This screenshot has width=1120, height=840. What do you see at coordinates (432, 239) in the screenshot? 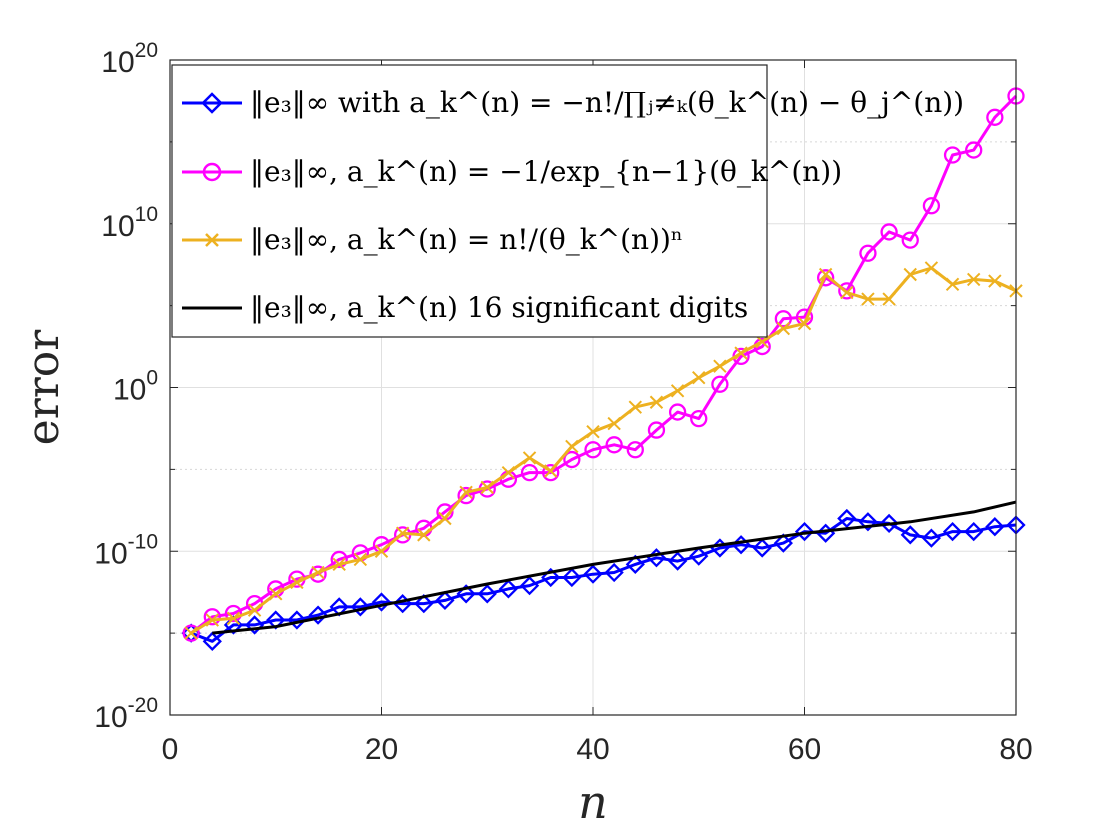
I see `legend-entry-3: ‖e₃‖∞, a_k^(n) = n!/(θ_k^(n))ⁿ` at bounding box center [432, 239].